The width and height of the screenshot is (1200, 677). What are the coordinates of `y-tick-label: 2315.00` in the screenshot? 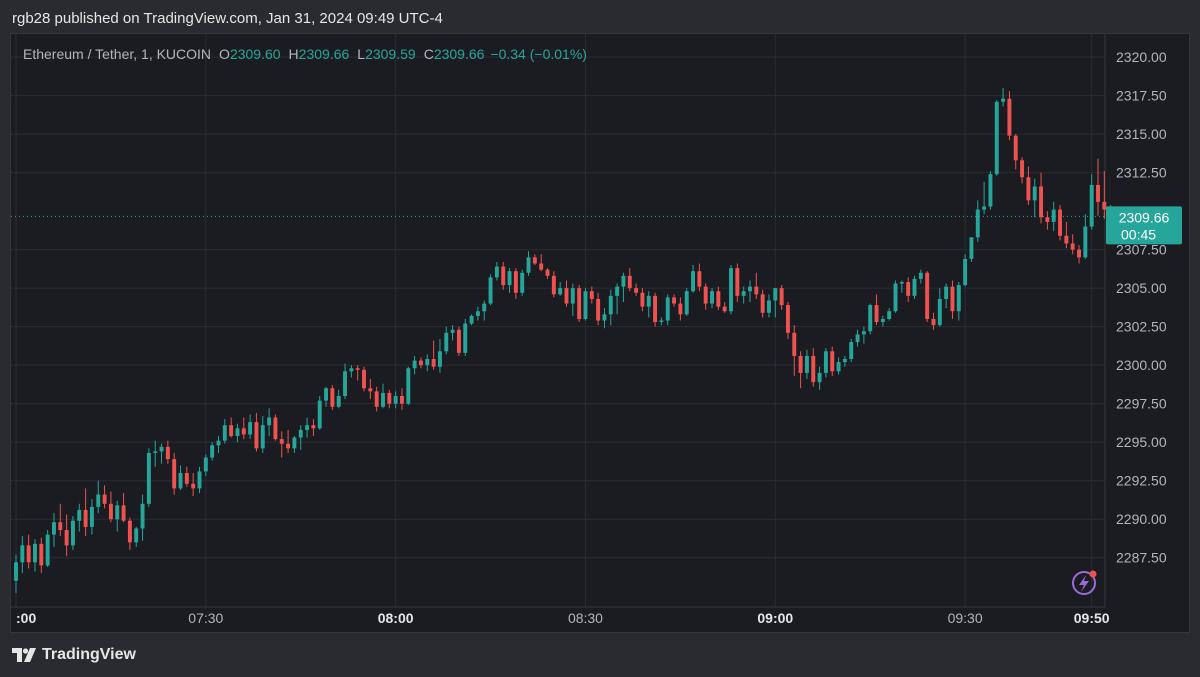 It's located at (1141, 134).